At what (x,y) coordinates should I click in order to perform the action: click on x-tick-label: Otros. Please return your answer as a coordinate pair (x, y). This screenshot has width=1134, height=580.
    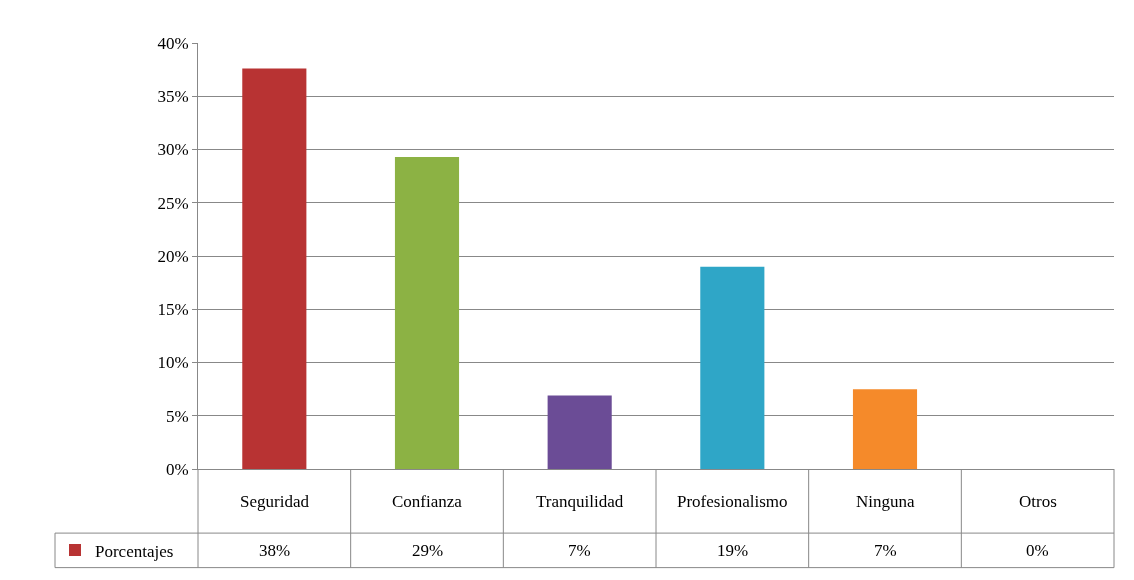
    Looking at the image, I should click on (1038, 501).